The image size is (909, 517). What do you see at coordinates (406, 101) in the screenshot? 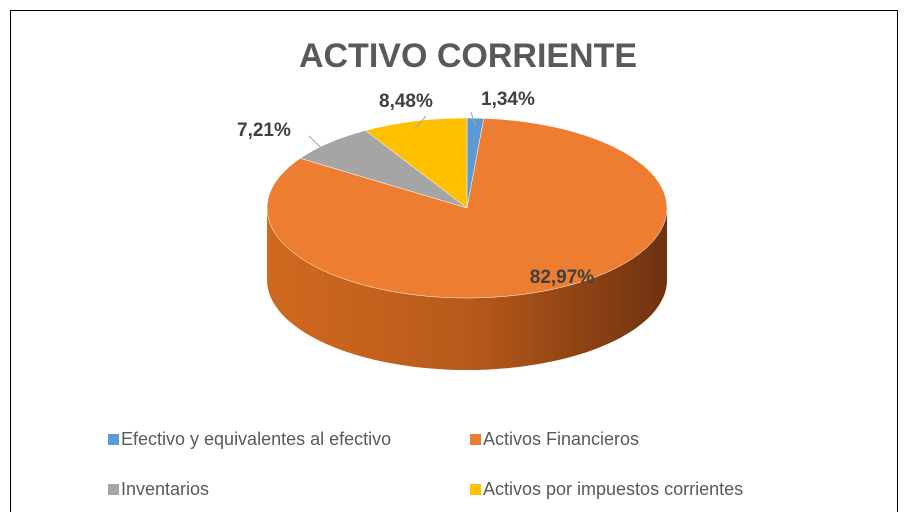
I see `data-label: 8,48%` at bounding box center [406, 101].